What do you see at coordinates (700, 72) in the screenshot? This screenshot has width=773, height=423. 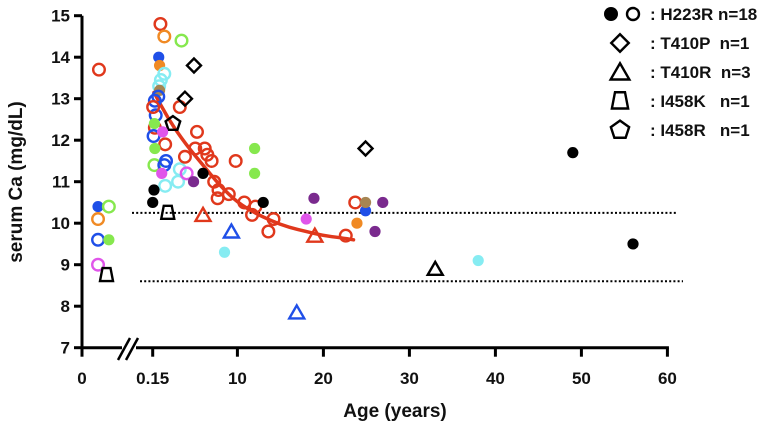 I see `legend-label: : T410R n=3` at bounding box center [700, 72].